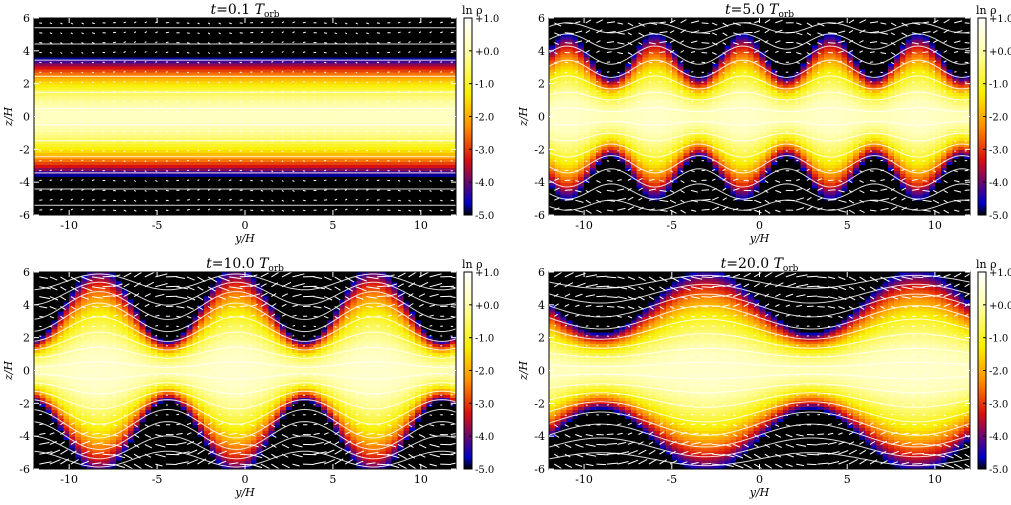 The image size is (1011, 505). Describe the element at coordinates (484, 183) in the screenshot. I see `colorbar-tick-label: -4.0` at that location.